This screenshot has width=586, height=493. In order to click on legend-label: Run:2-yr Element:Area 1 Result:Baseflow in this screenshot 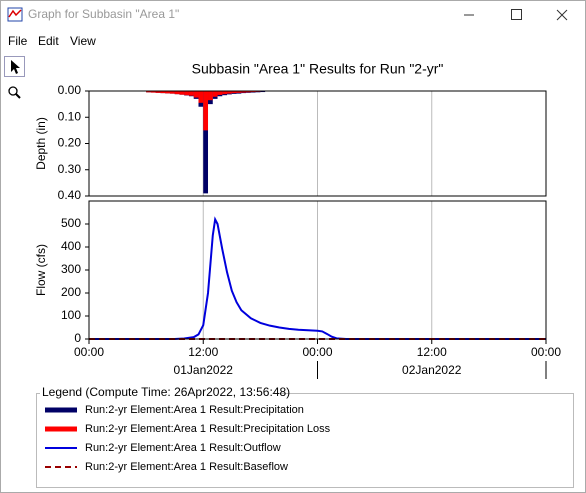, I will do `click(186, 467)`.